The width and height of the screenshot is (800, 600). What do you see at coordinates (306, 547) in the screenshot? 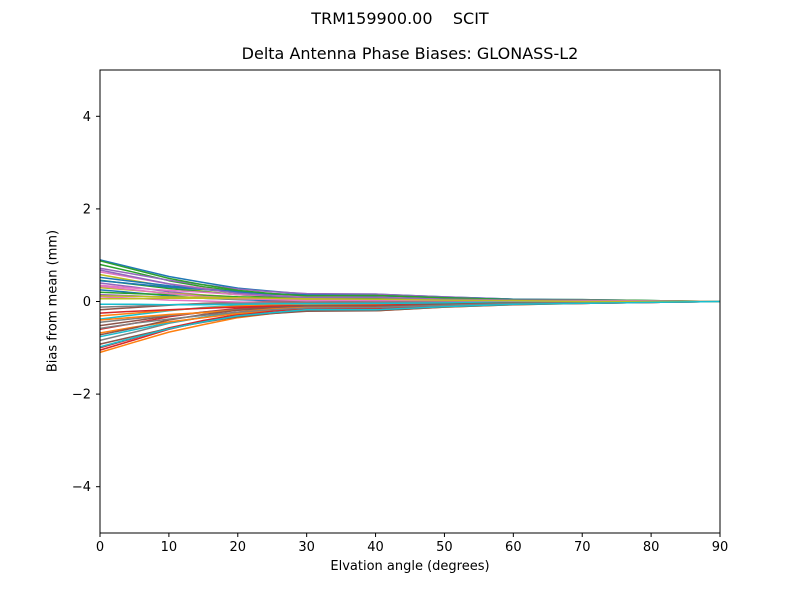
I see `x-tick-label: 30` at bounding box center [306, 547].